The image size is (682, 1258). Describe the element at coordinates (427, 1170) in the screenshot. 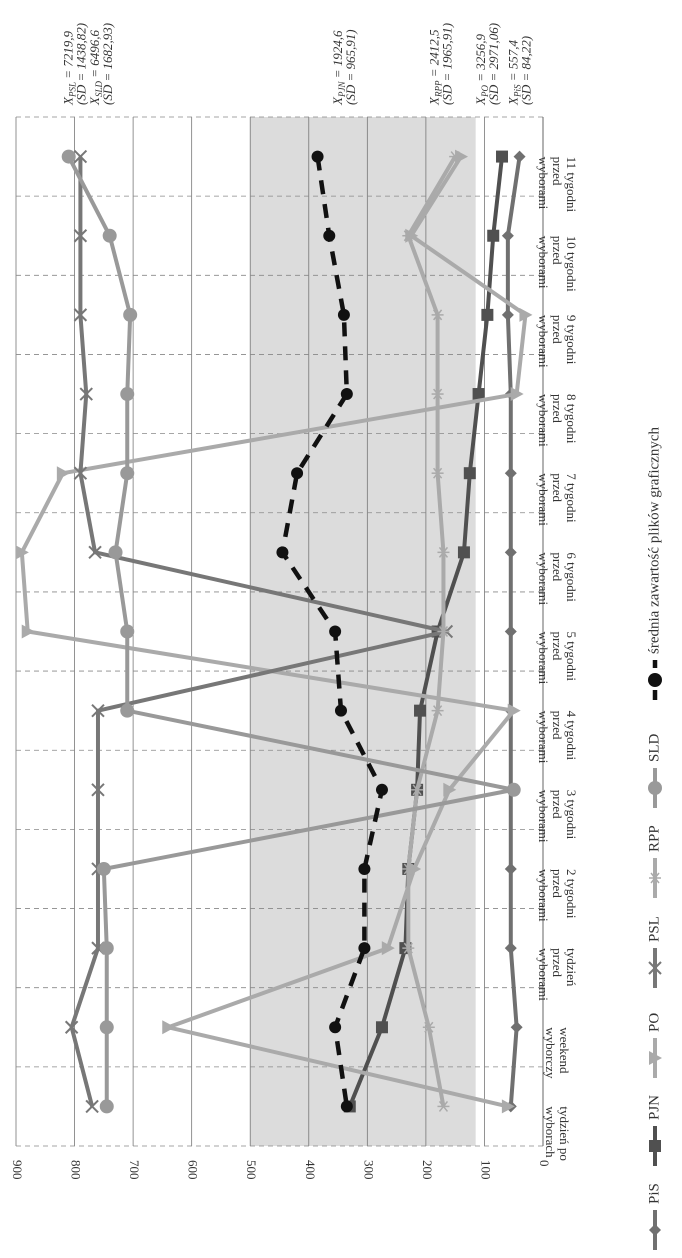

I see `y-tick-label: 200` at that location.